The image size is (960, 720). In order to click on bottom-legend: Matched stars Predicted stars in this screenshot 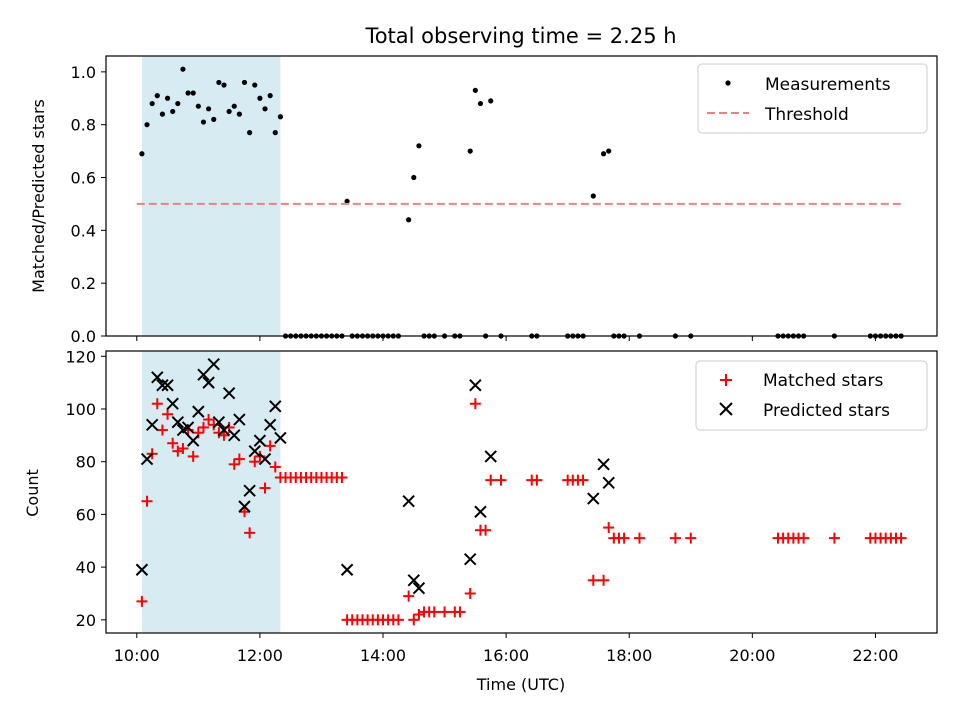, I will do `click(811, 395)`.